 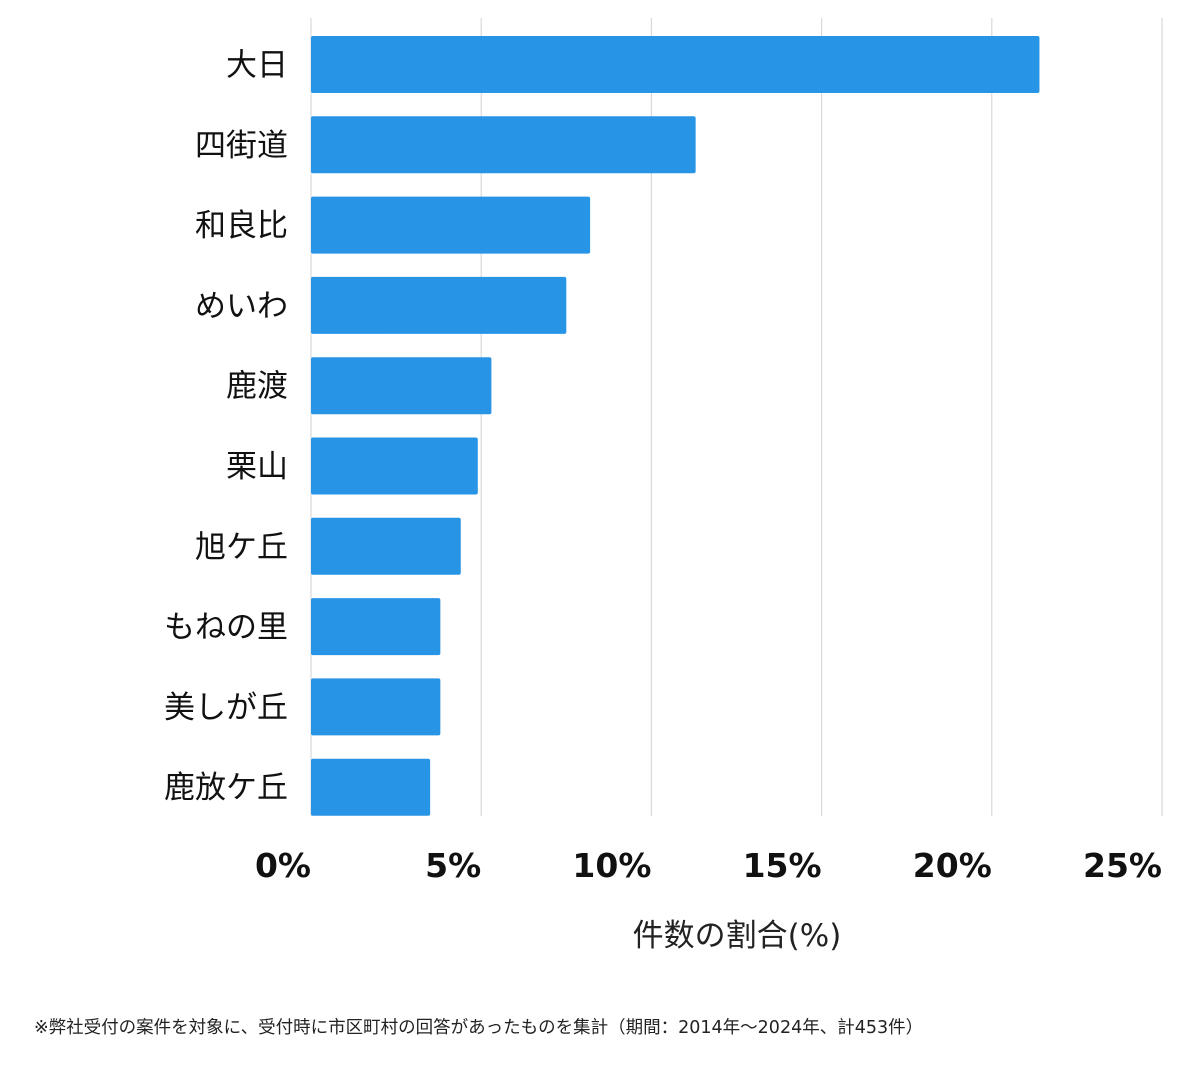 What do you see at coordinates (226, 628) in the screenshot?
I see `category-label: もねの里` at bounding box center [226, 628].